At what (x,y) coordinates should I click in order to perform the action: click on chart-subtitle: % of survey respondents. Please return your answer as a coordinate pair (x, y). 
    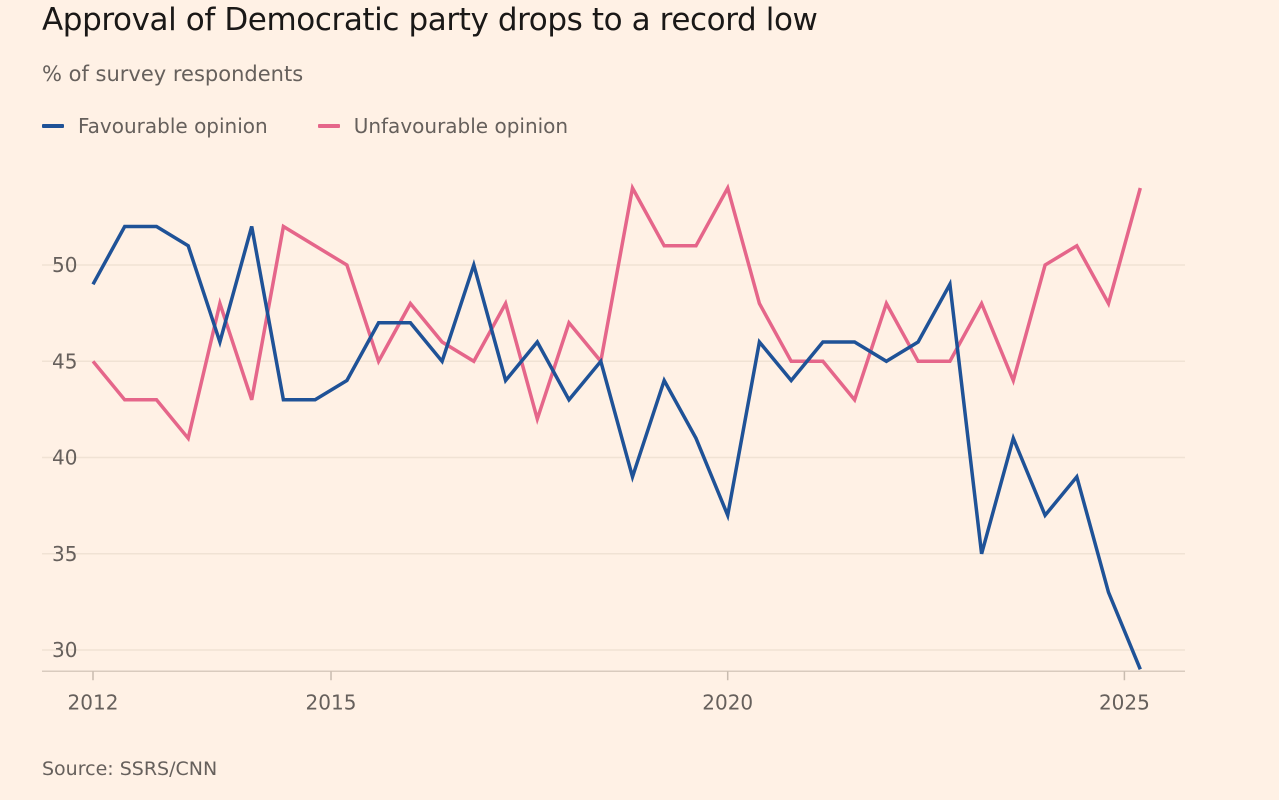
    Looking at the image, I should click on (173, 74).